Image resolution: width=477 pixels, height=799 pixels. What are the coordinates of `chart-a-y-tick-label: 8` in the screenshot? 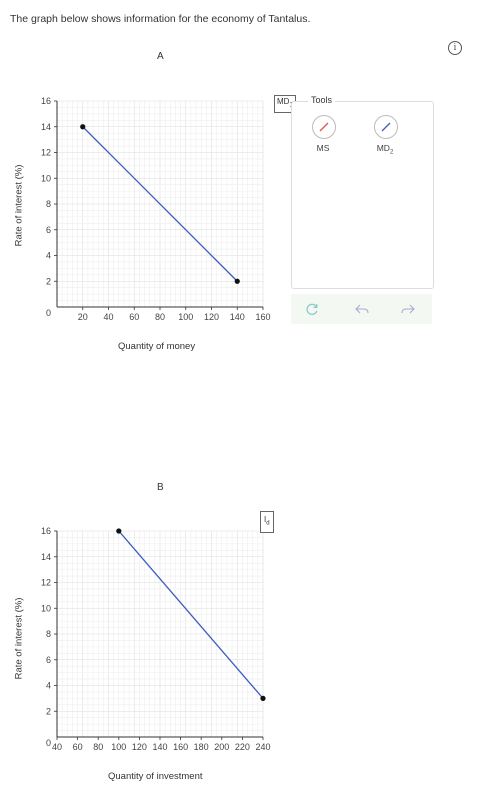 It's located at (48, 204).